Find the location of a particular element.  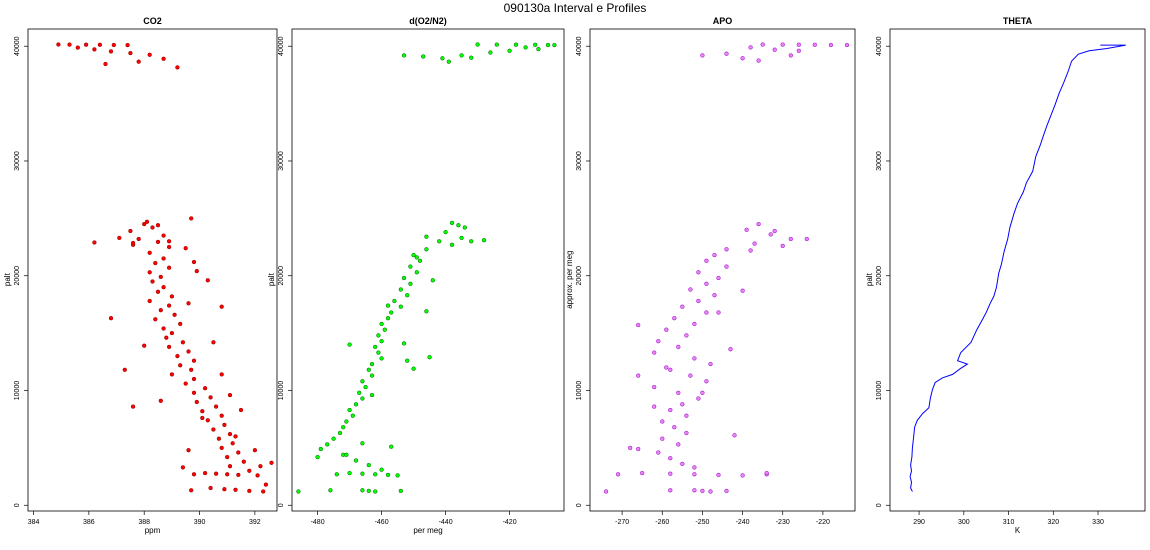

panel-title: APO is located at coordinates (723, 21).